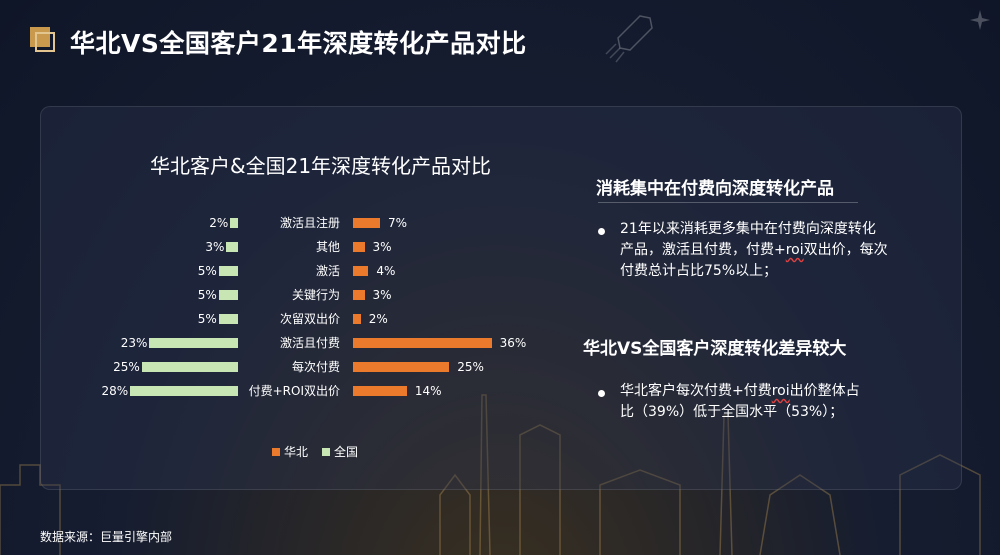 The image size is (1000, 555). I want to click on category-label: 每次付费, so click(315, 367).